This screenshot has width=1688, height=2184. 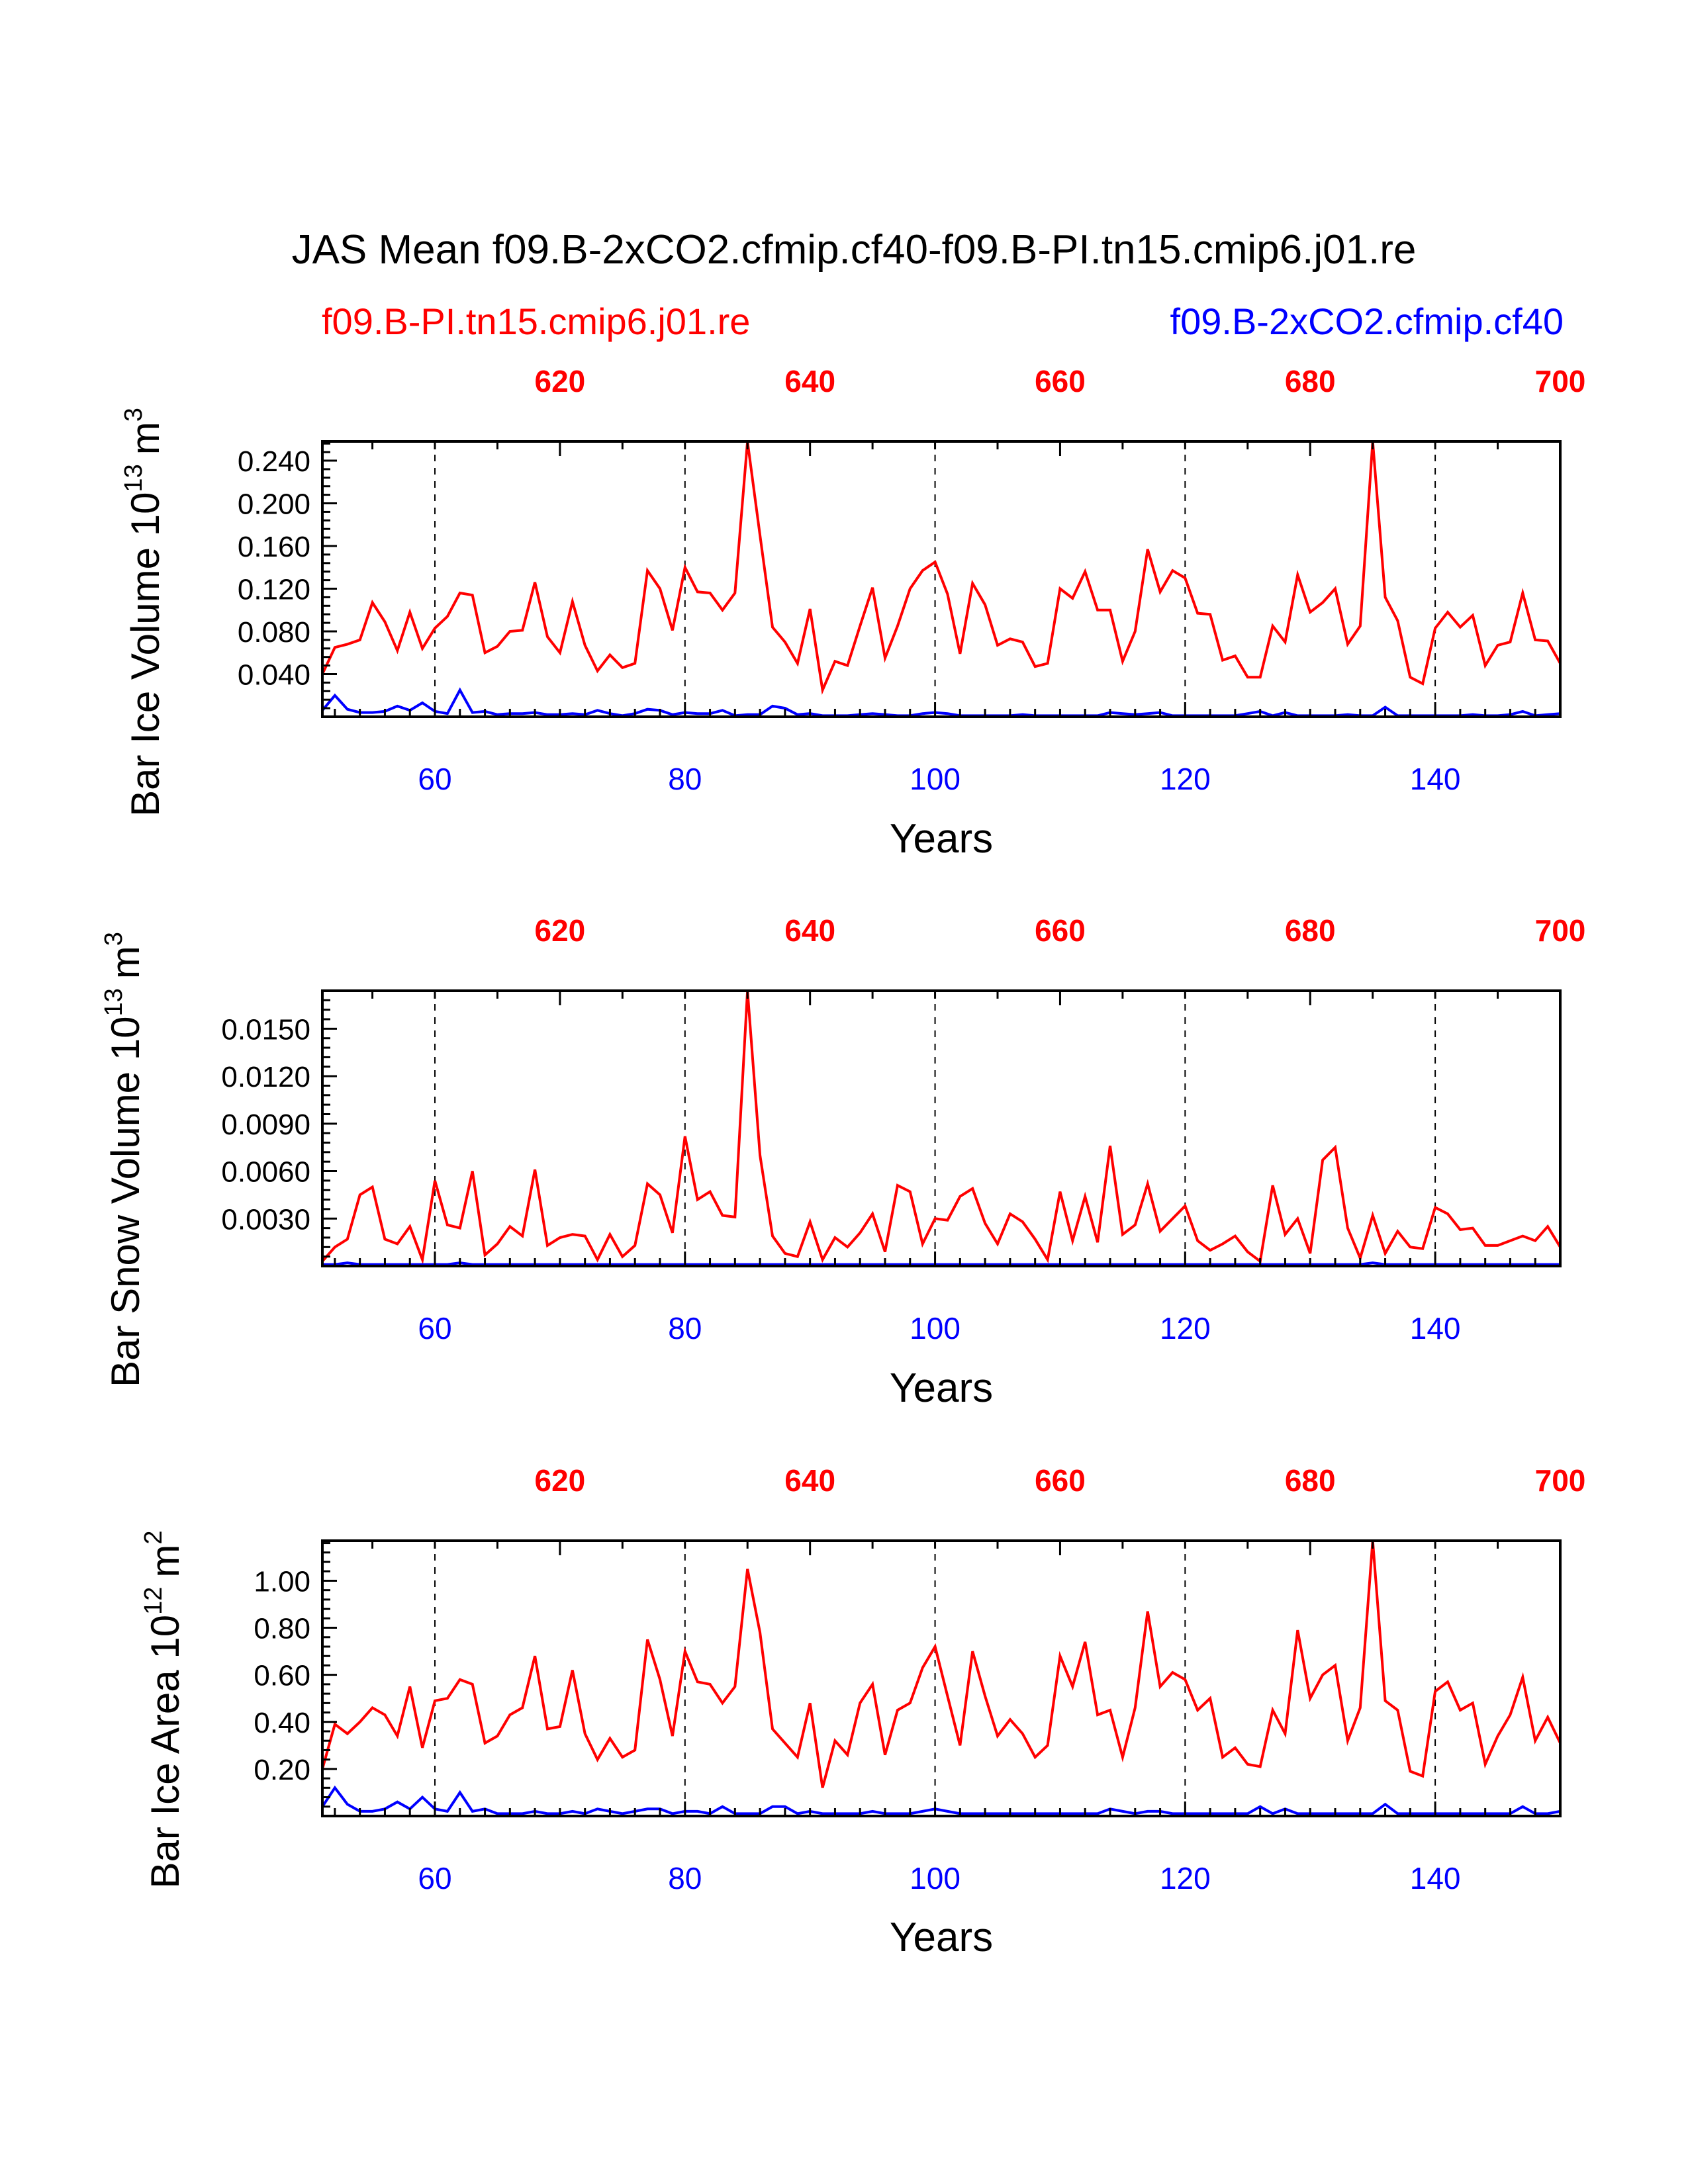 What do you see at coordinates (941, 1664) in the screenshot?
I see `ice-area-series-control-line` at bounding box center [941, 1664].